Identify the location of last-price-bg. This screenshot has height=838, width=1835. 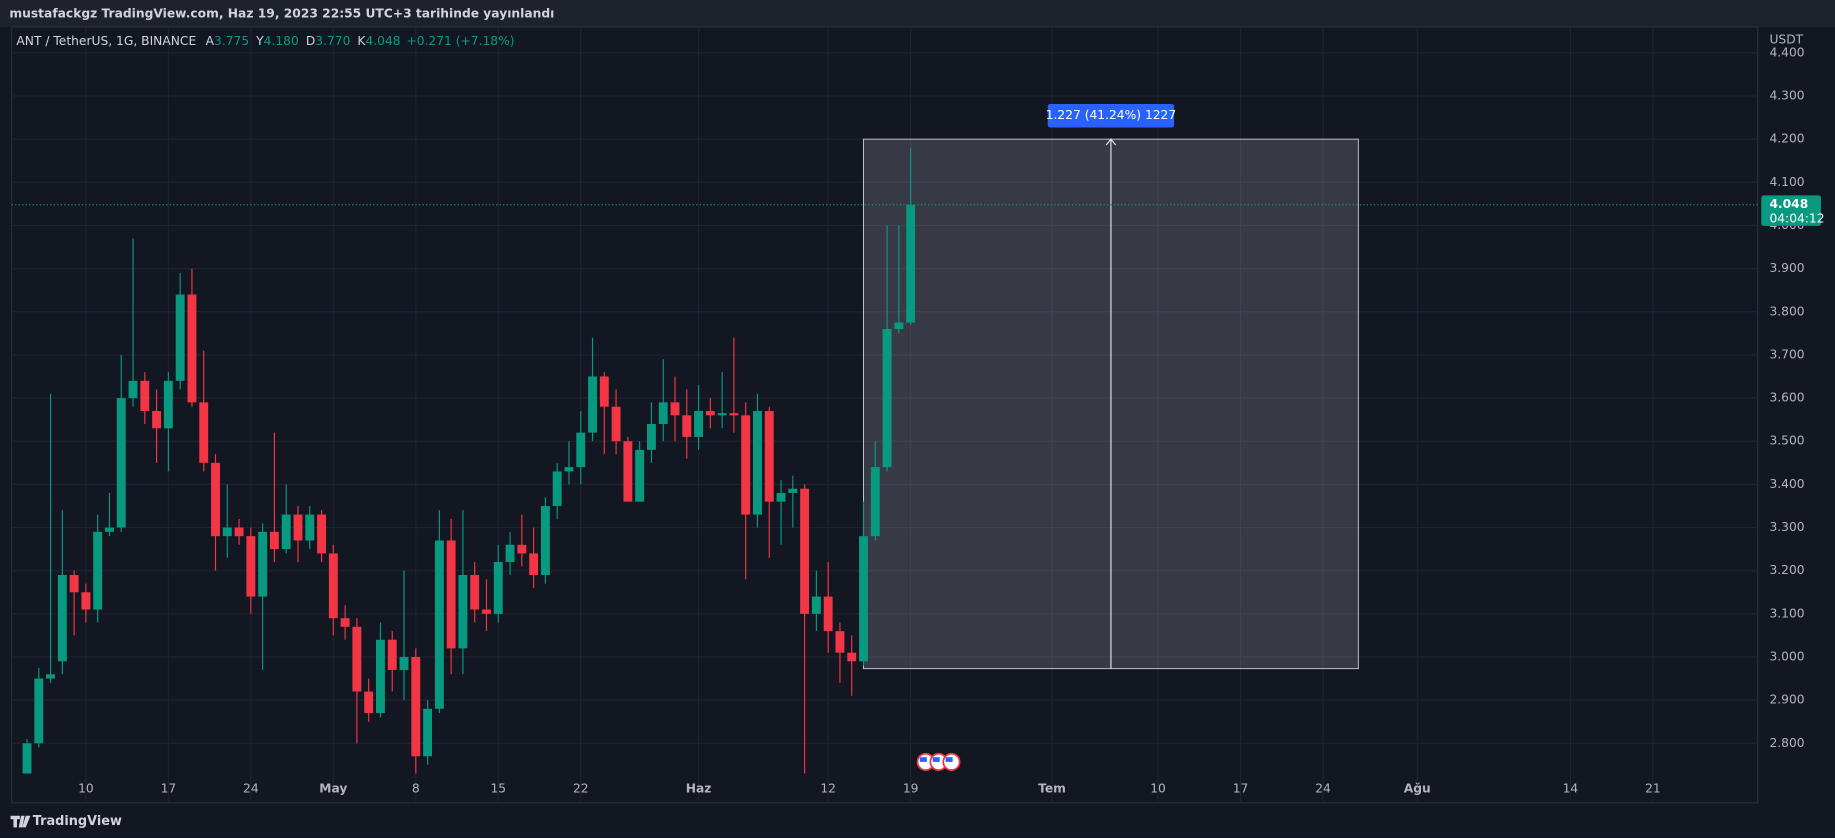
(1791, 210).